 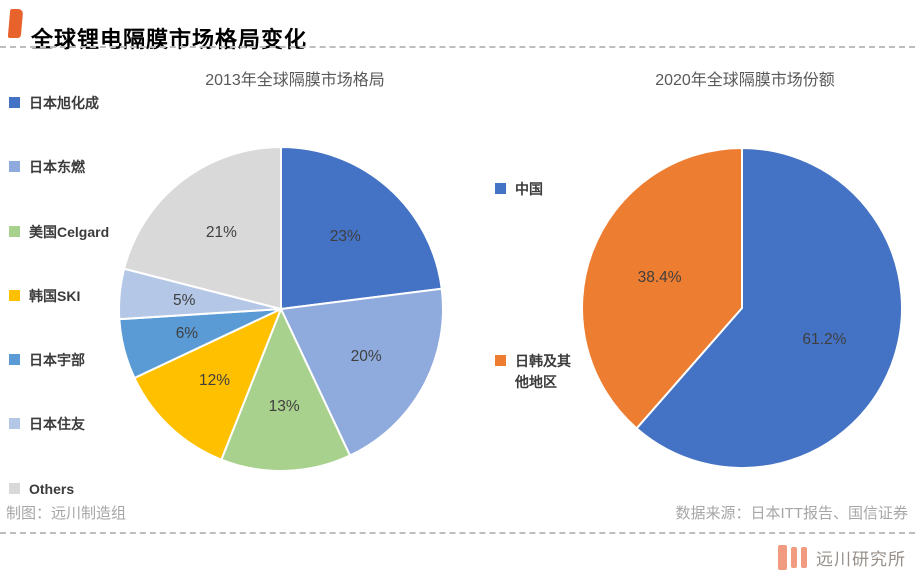 What do you see at coordinates (529, 189) in the screenshot?
I see `legend-label: 中国` at bounding box center [529, 189].